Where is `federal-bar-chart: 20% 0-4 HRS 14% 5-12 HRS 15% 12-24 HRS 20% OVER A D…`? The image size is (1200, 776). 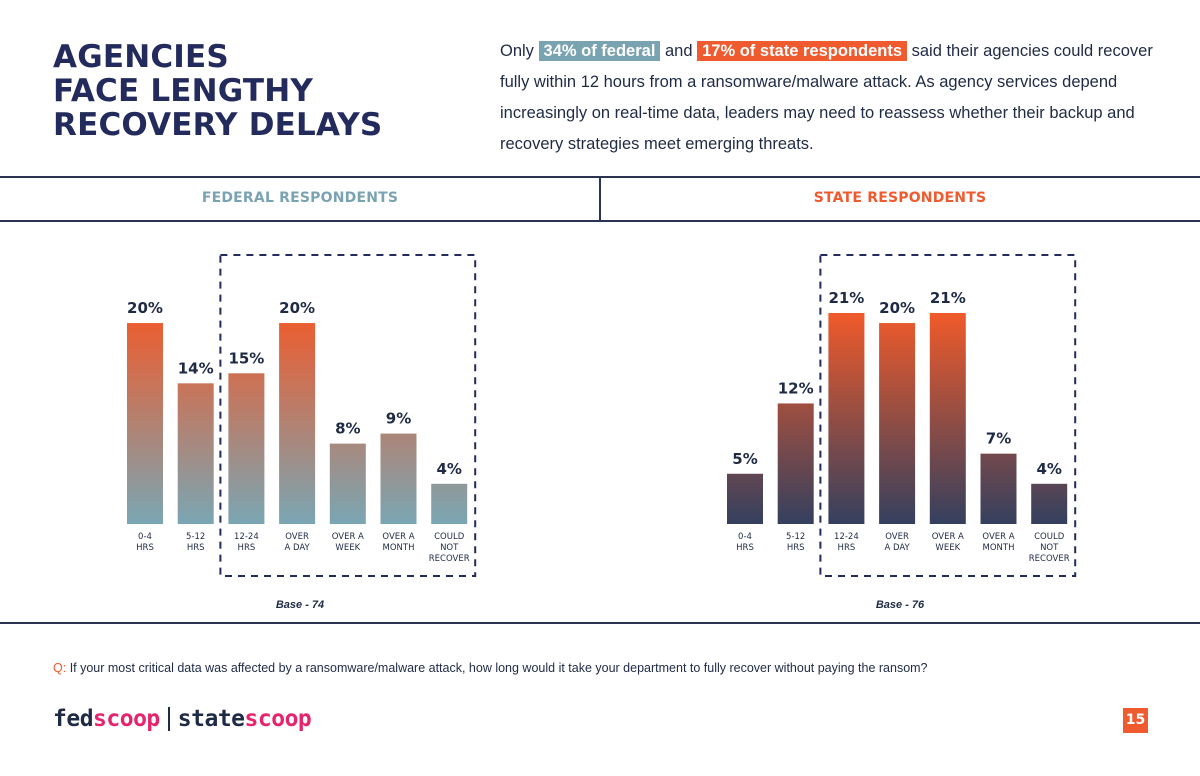 federal-bar-chart: 20% 0-4 HRS 14% 5-12 HRS 15% 12-24 HRS 20% OVER A D… is located at coordinates (302, 432).